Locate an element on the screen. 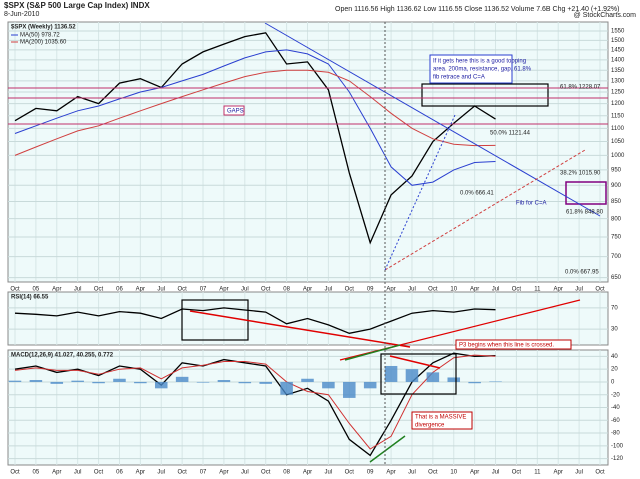 This screenshot has width=640, height=479. annotation: If it gets here this is a good topping is located at coordinates (479, 62).